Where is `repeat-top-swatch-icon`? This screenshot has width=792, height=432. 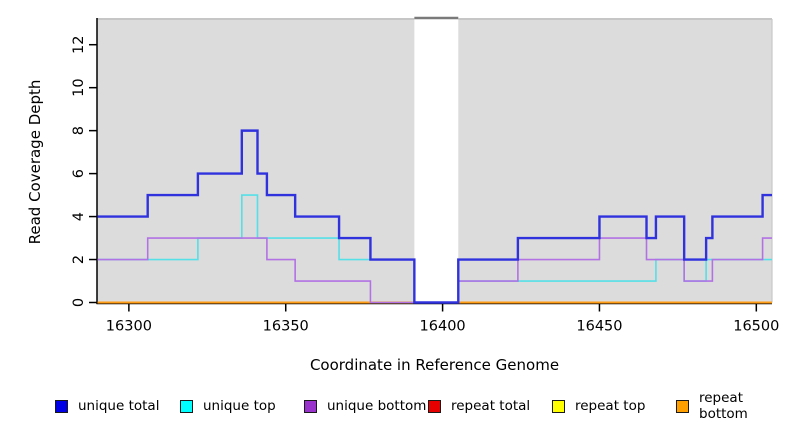
repeat-top-swatch-icon is located at coordinates (558, 406).